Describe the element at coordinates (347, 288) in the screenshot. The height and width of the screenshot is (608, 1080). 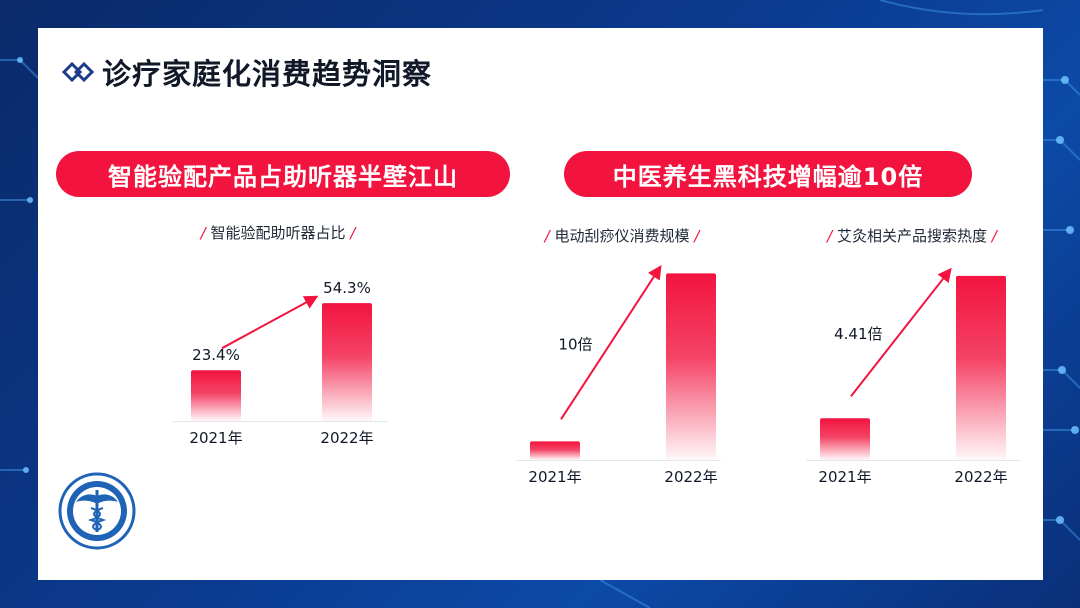
I see `data-label-1-2: 54.3%` at that location.